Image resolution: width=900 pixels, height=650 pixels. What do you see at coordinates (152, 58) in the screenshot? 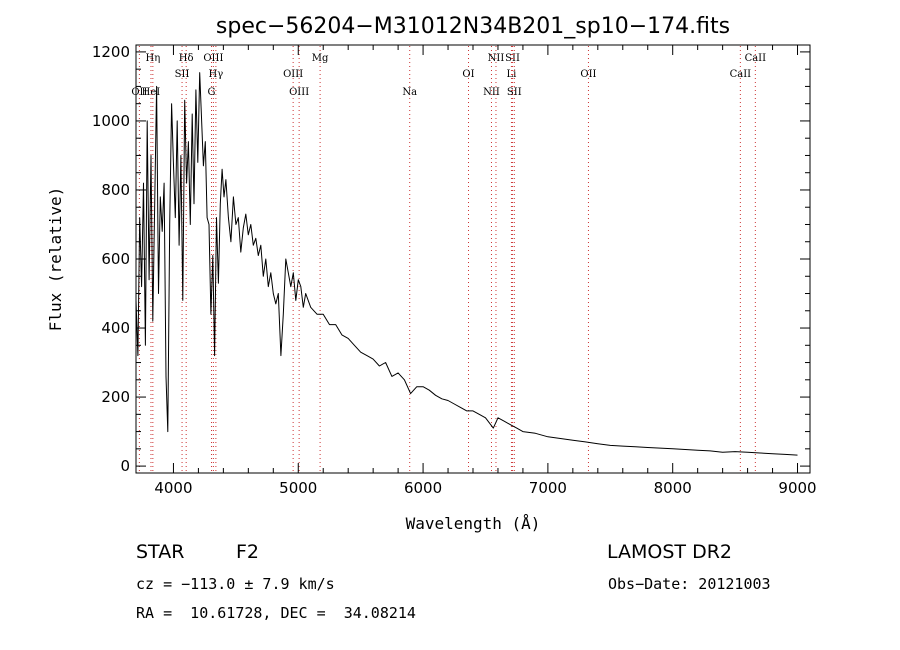
I see `marker-label: Hη` at bounding box center [152, 58].